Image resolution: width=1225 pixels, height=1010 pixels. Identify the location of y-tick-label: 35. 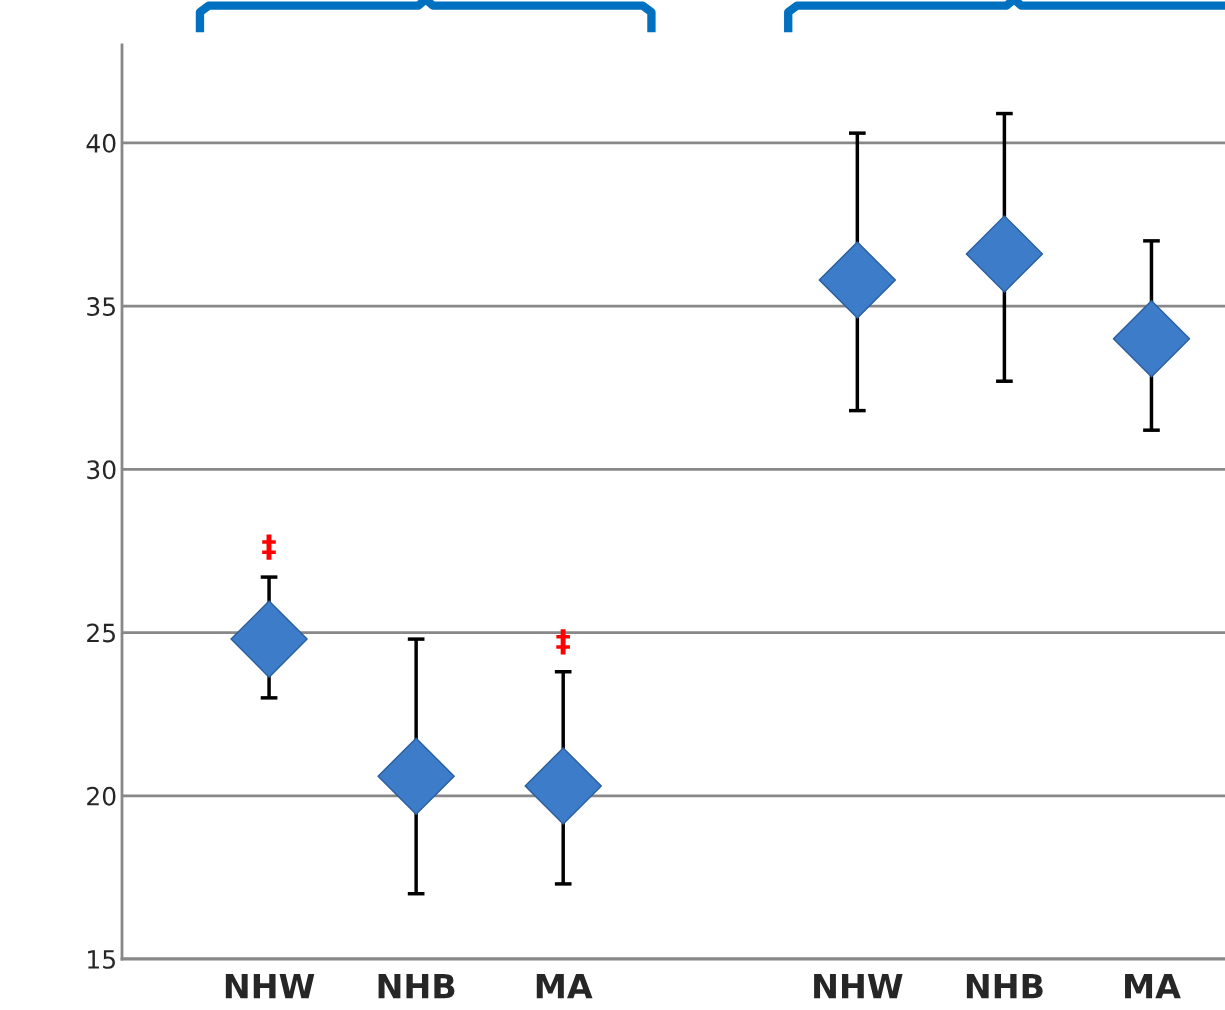
(101, 306).